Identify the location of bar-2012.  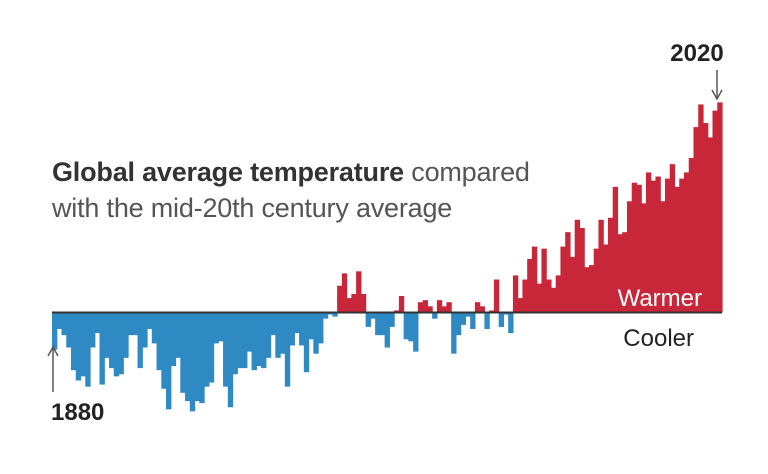
(682, 245).